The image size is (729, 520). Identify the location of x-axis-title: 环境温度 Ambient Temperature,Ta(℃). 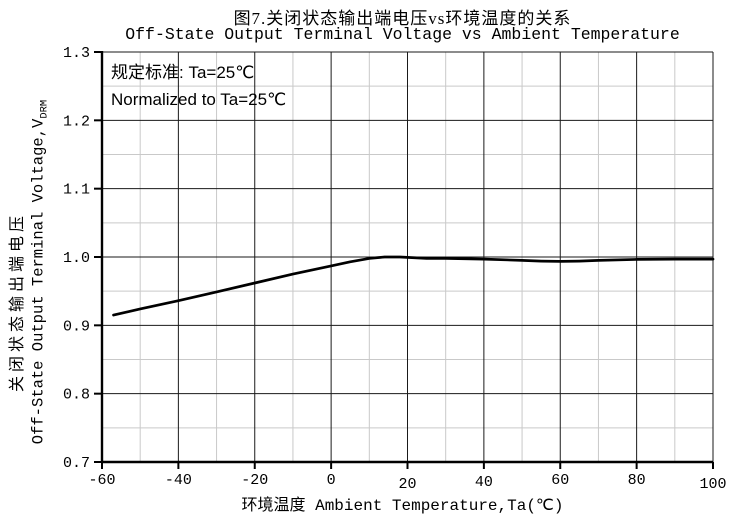
(402, 506).